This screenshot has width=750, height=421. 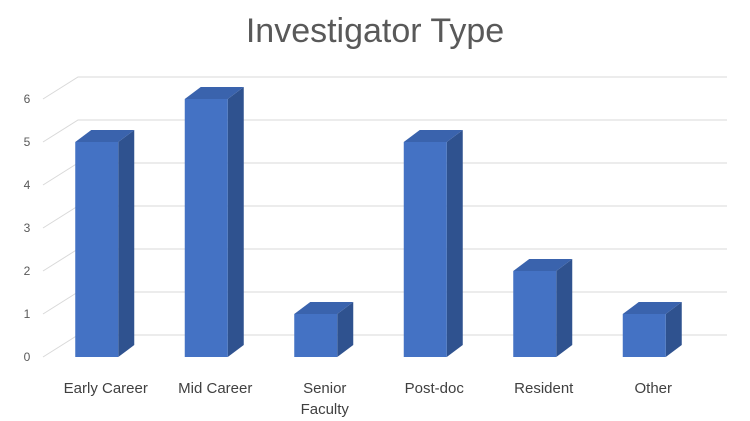 What do you see at coordinates (27, 185) in the screenshot?
I see `y-tick-label: 4` at bounding box center [27, 185].